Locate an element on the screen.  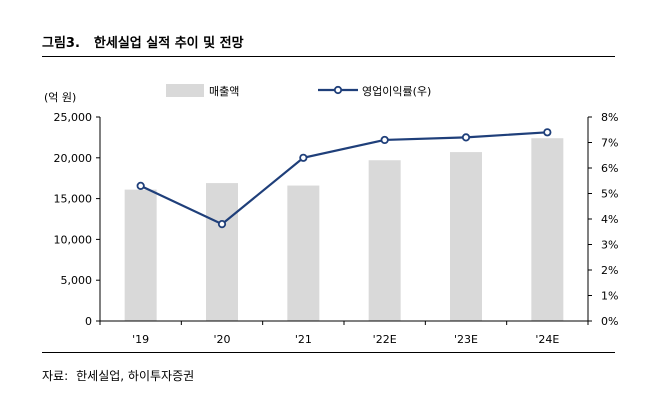
x-axis-tick-label: '23E is located at coordinates (466, 339).